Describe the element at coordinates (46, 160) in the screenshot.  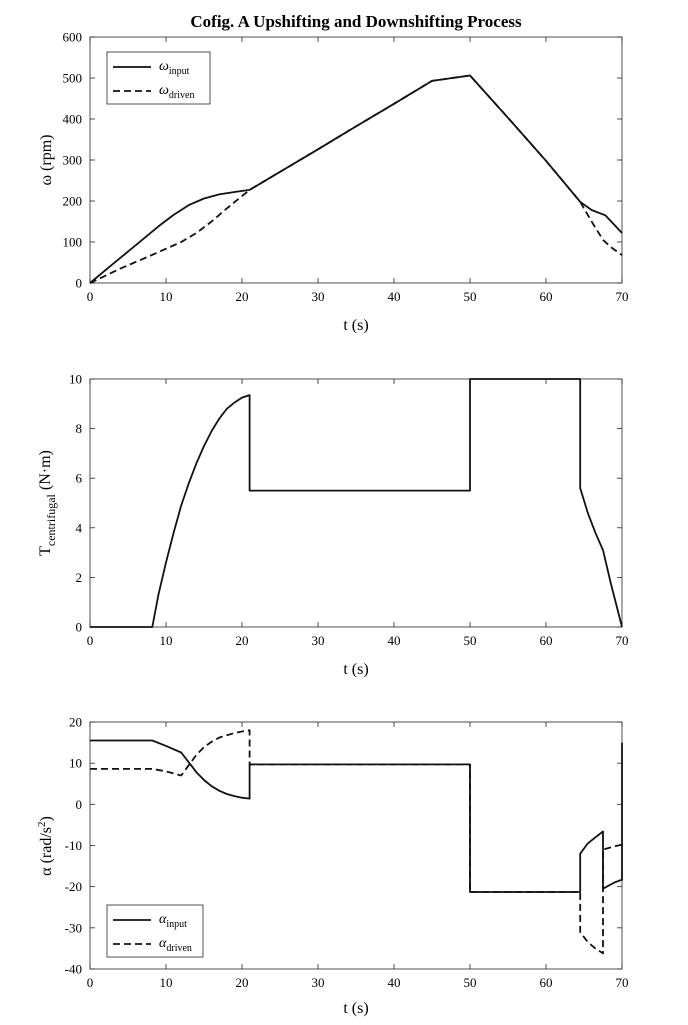
I see `ylabel-omega: ω (rpm)` at that location.